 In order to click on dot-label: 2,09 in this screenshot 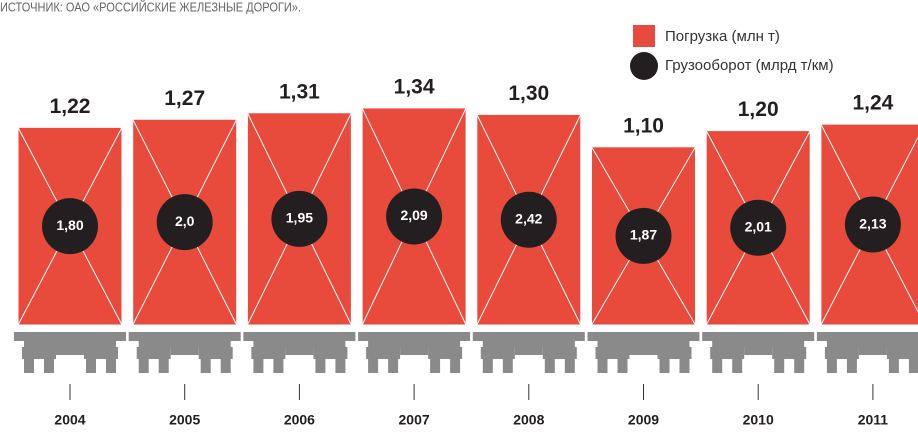, I will do `click(413, 215)`.